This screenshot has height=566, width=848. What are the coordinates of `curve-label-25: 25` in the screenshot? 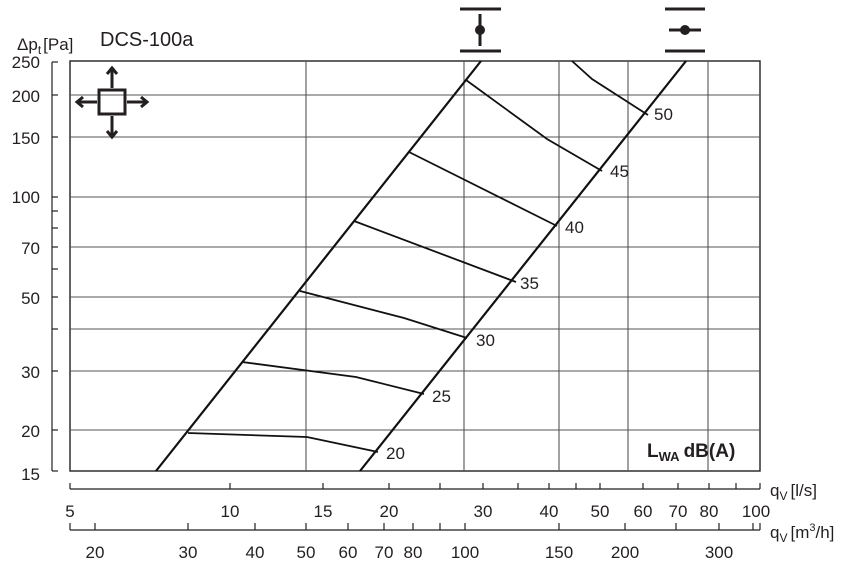 It's located at (441, 396).